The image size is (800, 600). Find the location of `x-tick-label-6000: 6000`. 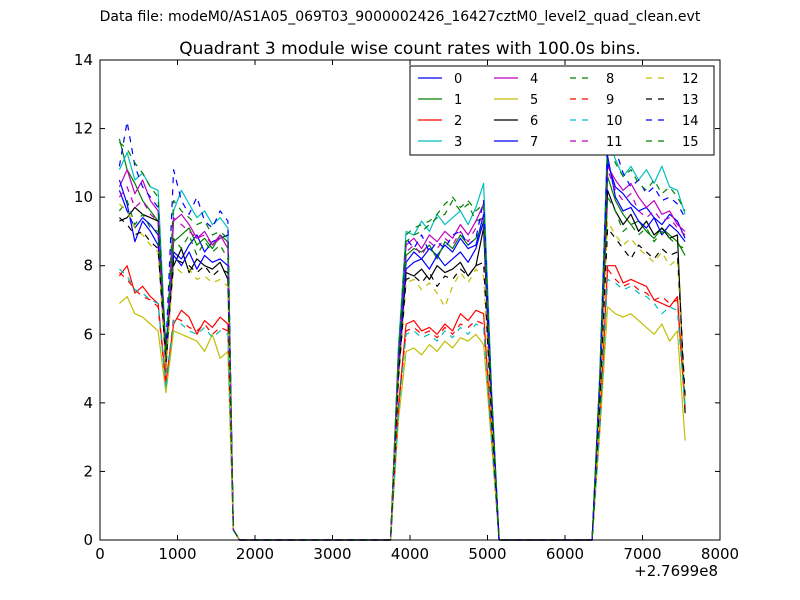

x-tick-label-6000: 6000 is located at coordinates (565, 554).